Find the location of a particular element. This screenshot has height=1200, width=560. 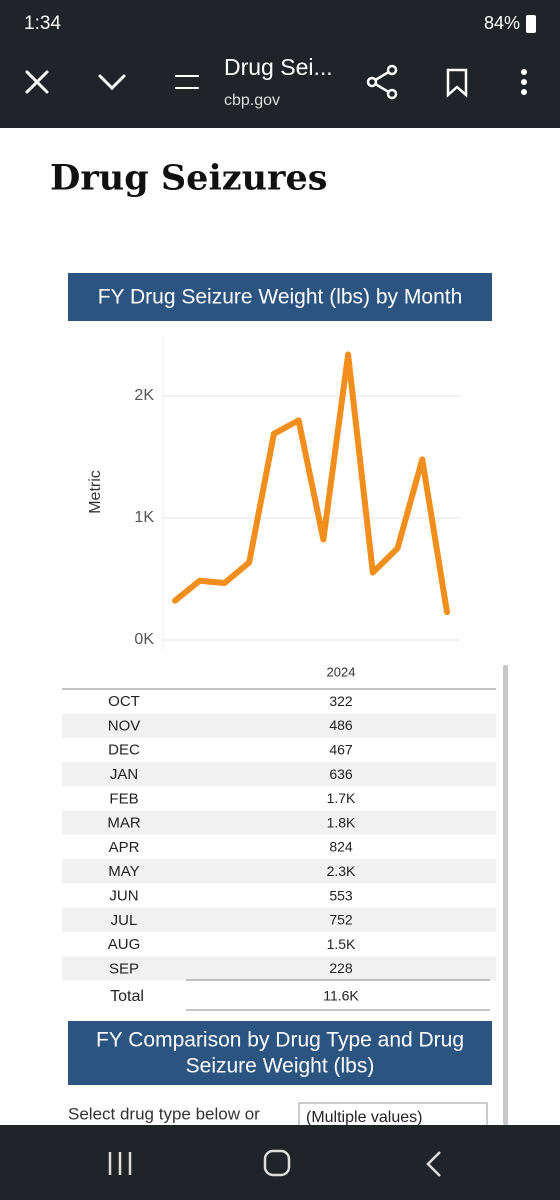

y-tick-label: 0K is located at coordinates (144, 639).